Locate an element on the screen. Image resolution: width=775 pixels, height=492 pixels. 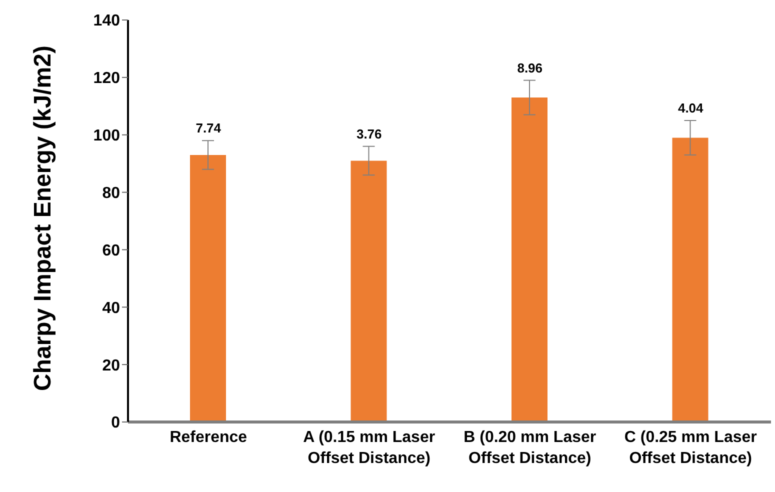
y-tick-label: 120 is located at coordinates (106, 79).